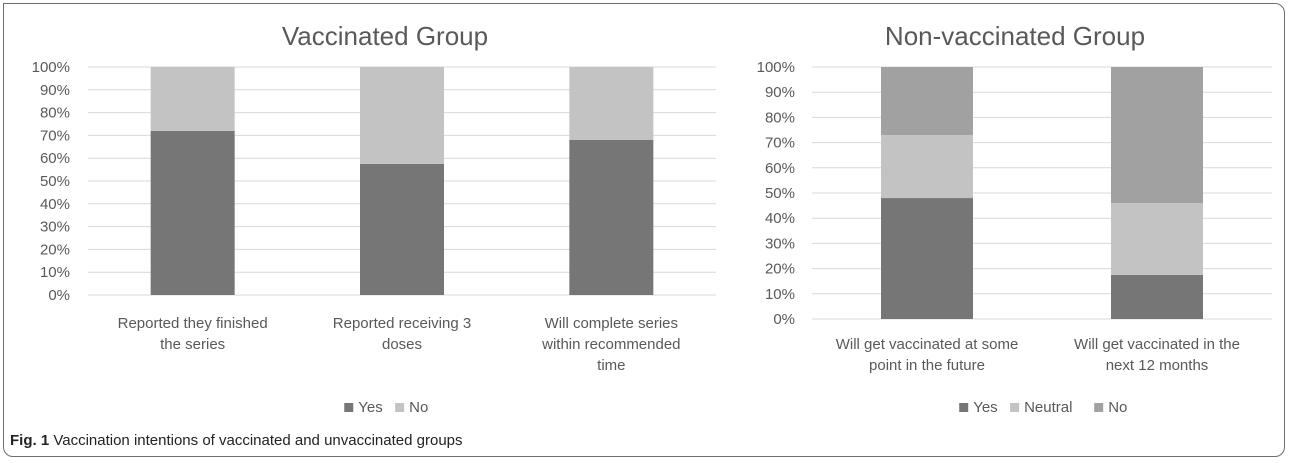 The image size is (1290, 463). What do you see at coordinates (55, 113) in the screenshot?
I see `chart1-y-tick-label: 80%` at bounding box center [55, 113].